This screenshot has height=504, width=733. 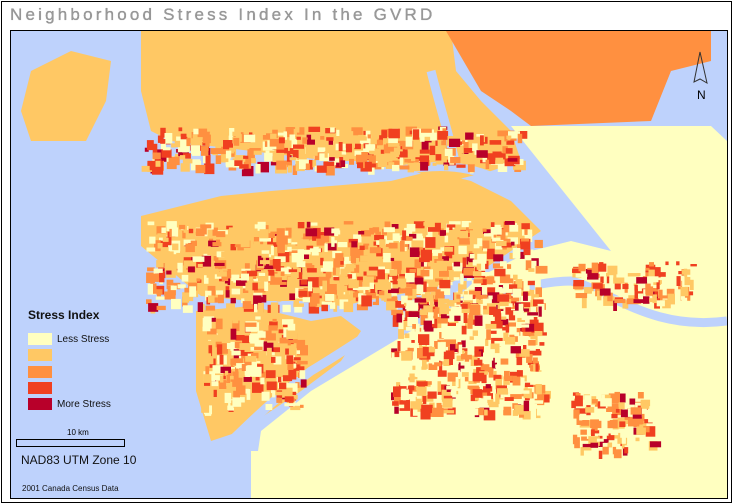 I want to click on legend-label-more: More Stress, so click(x=84, y=404).